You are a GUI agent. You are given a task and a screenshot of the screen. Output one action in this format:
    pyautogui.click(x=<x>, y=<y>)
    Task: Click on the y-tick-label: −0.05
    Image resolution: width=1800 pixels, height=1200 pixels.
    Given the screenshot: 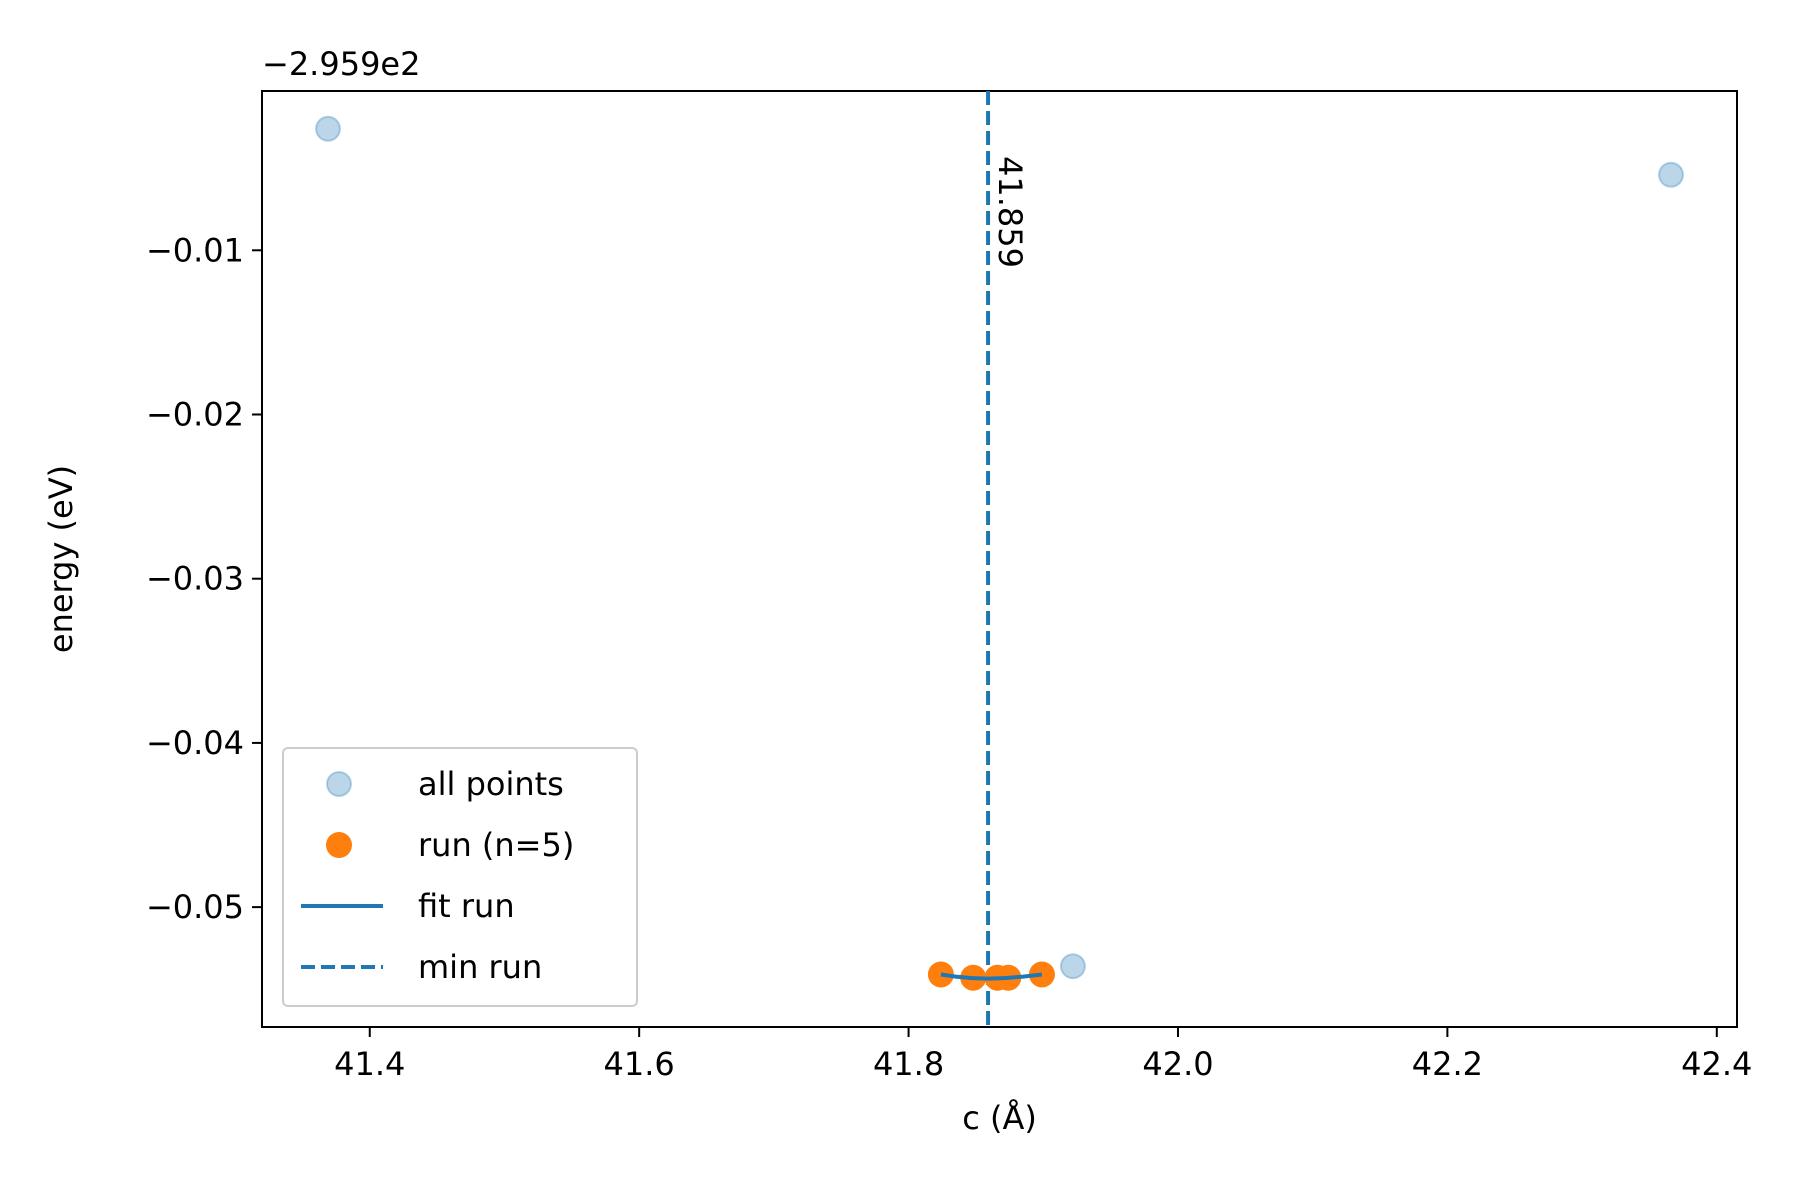 What is the action you would take?
    pyautogui.click(x=195, y=907)
    